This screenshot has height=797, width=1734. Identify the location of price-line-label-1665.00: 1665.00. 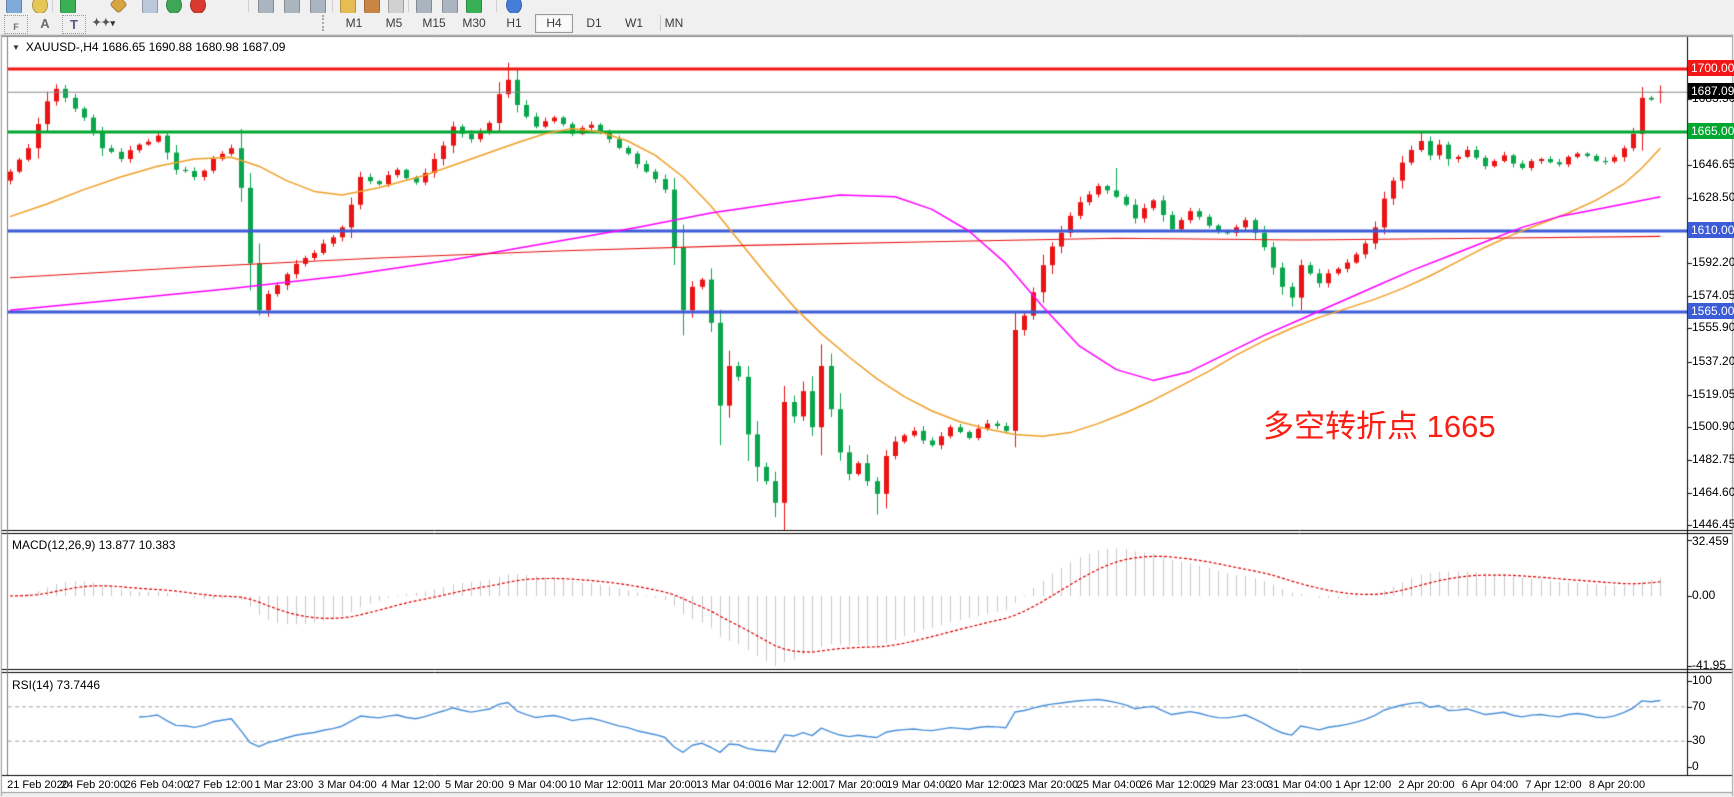
(1711, 131).